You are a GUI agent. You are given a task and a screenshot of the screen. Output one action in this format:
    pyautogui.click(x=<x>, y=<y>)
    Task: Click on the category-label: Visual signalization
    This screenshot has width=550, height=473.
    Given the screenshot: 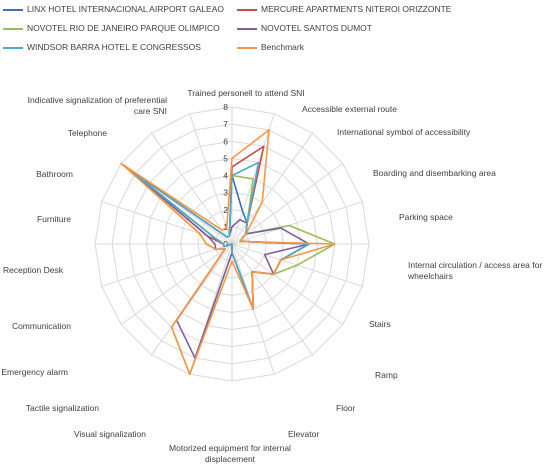 What is the action you would take?
    pyautogui.click(x=110, y=434)
    